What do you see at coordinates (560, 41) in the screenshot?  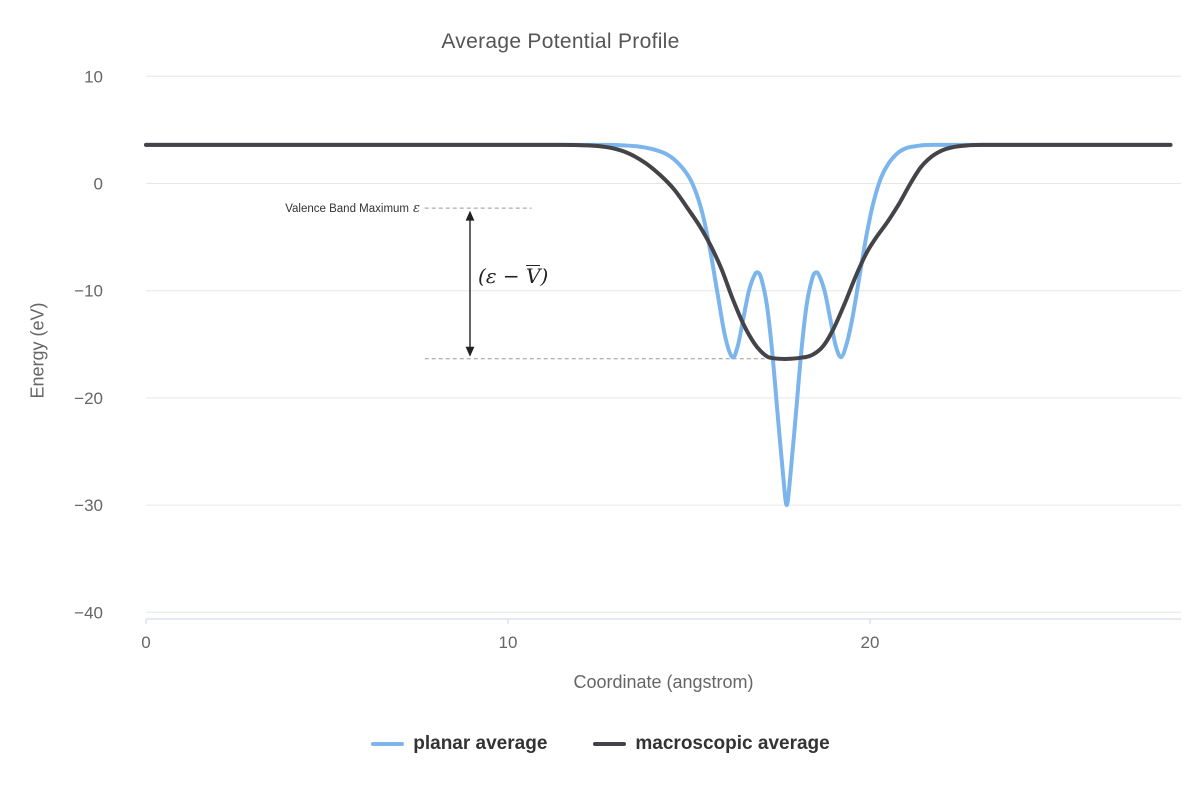 I see `chart-title: Average Potential Profile` at bounding box center [560, 41].